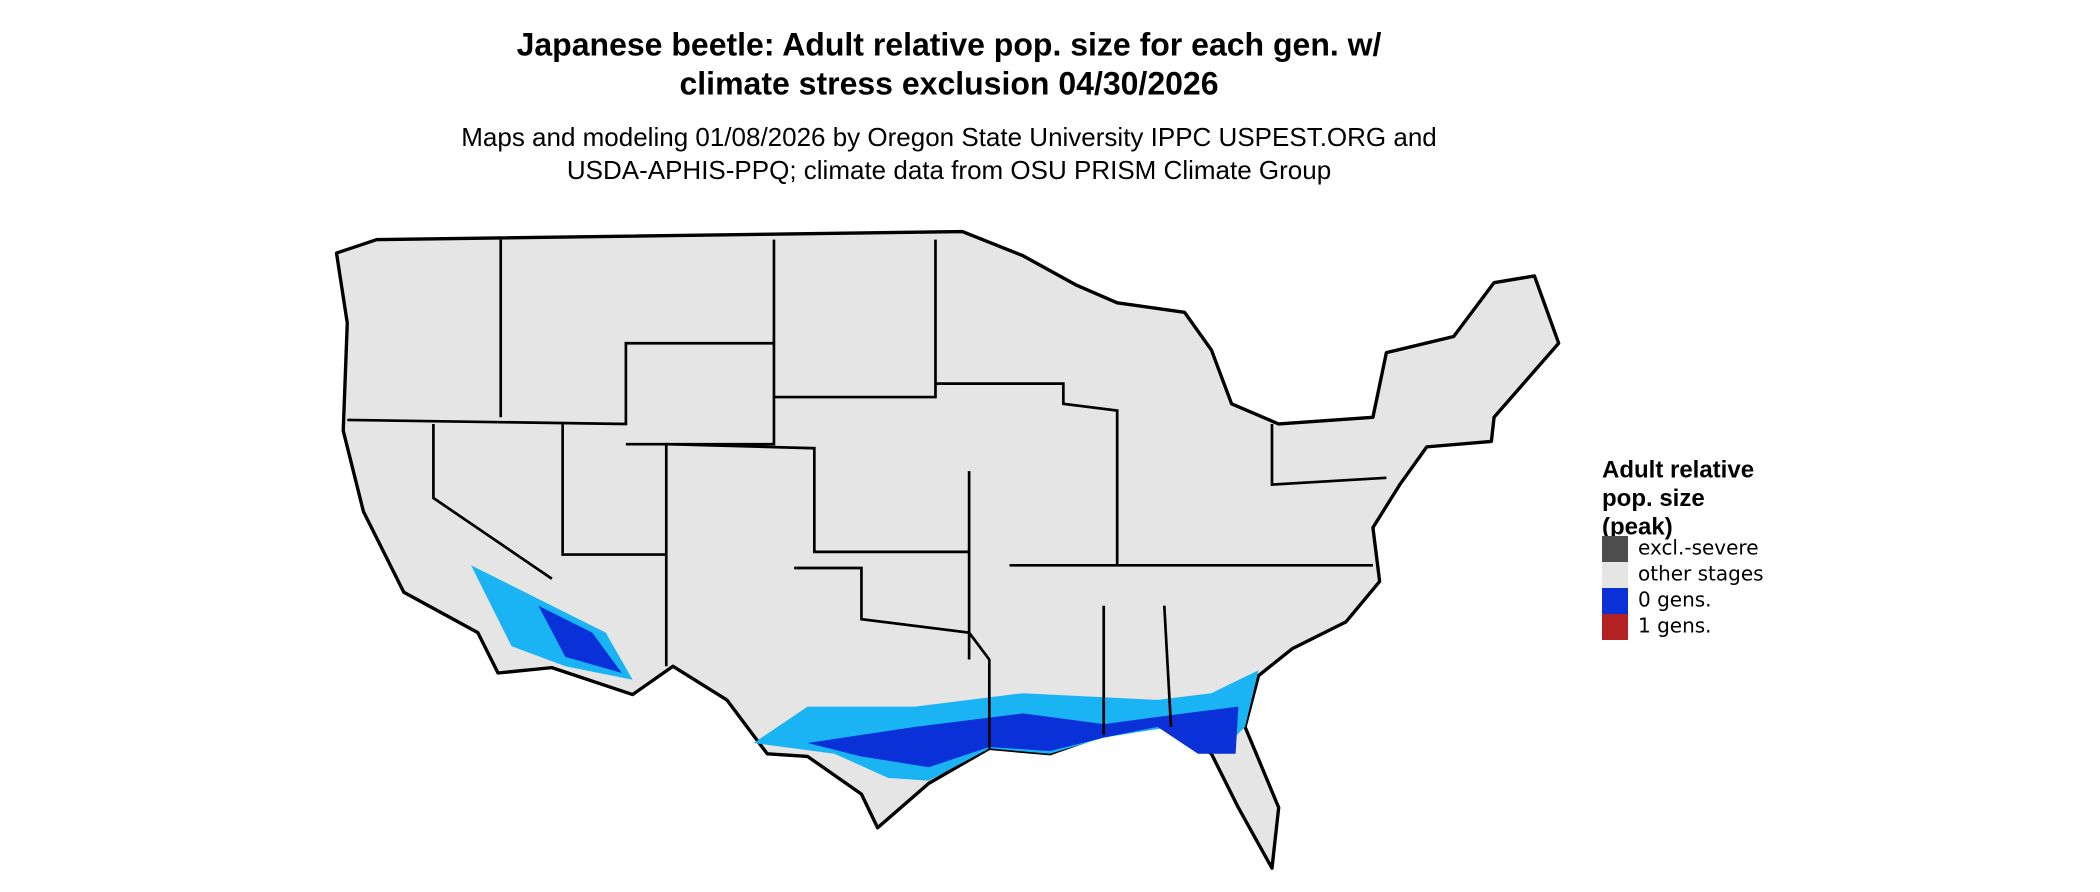 Image resolution: width=2100 pixels, height=892 pixels. Describe the element at coordinates (1698, 548) in the screenshot. I see `legend-label: excl.-severe` at that location.